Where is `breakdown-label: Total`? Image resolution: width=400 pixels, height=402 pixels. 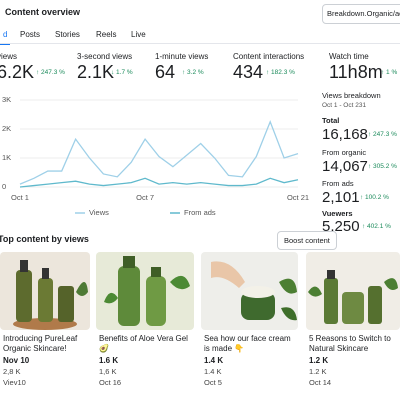
breakdown-label: Total is located at coordinates (331, 120).